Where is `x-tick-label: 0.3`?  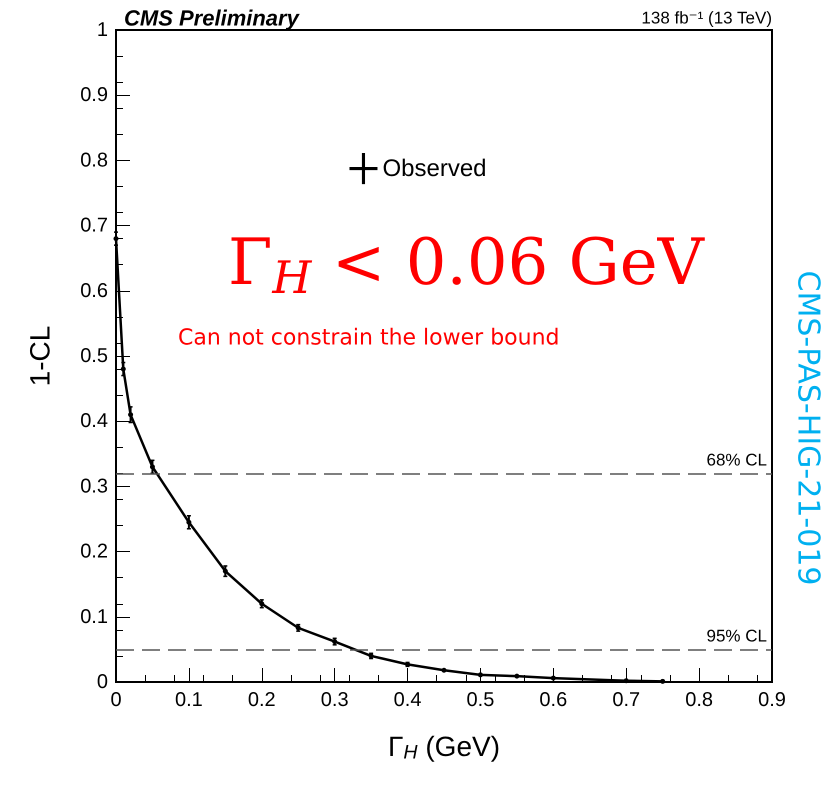 x-tick-label: 0.3 is located at coordinates (334, 700).